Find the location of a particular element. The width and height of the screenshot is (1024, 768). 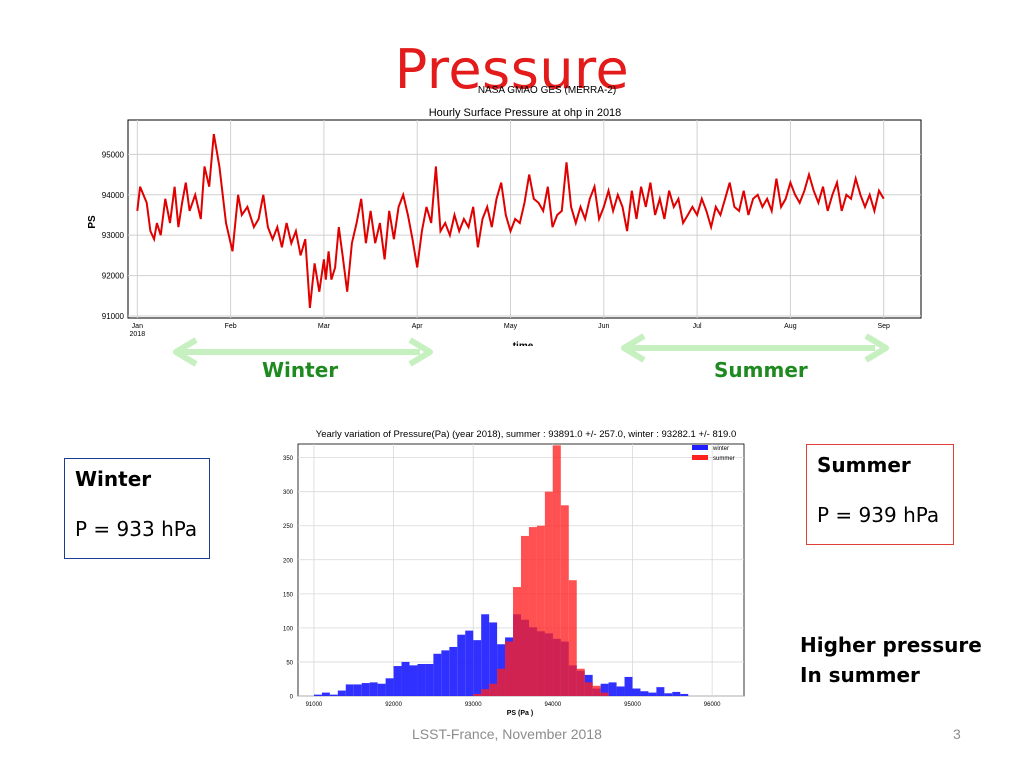

chart2-y-tick-label: 150 is located at coordinates (288, 595).